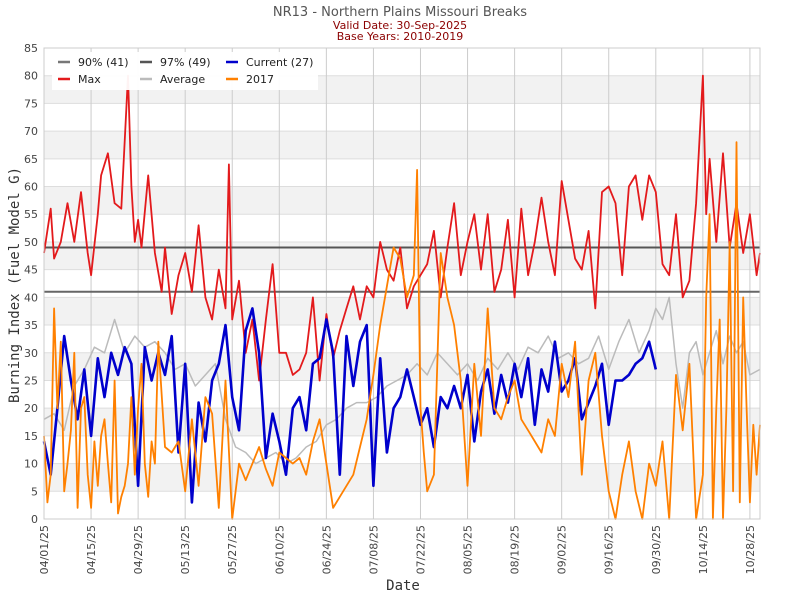 The width and height of the screenshot is (800, 600). Describe the element at coordinates (609, 549) in the screenshot. I see `x-tick-label: 09/16/25` at that location.